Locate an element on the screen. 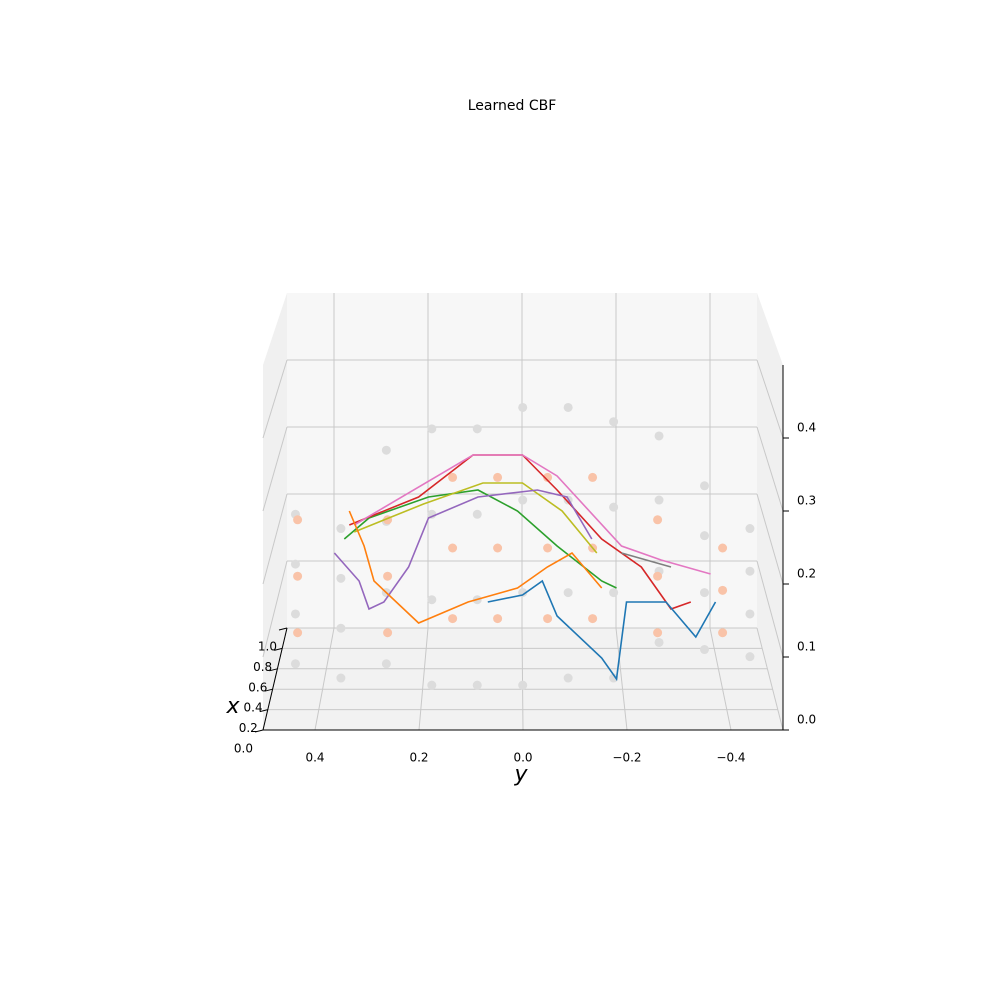 The image size is (1000, 1000). y-tick-label: −0.4 is located at coordinates (730, 758).